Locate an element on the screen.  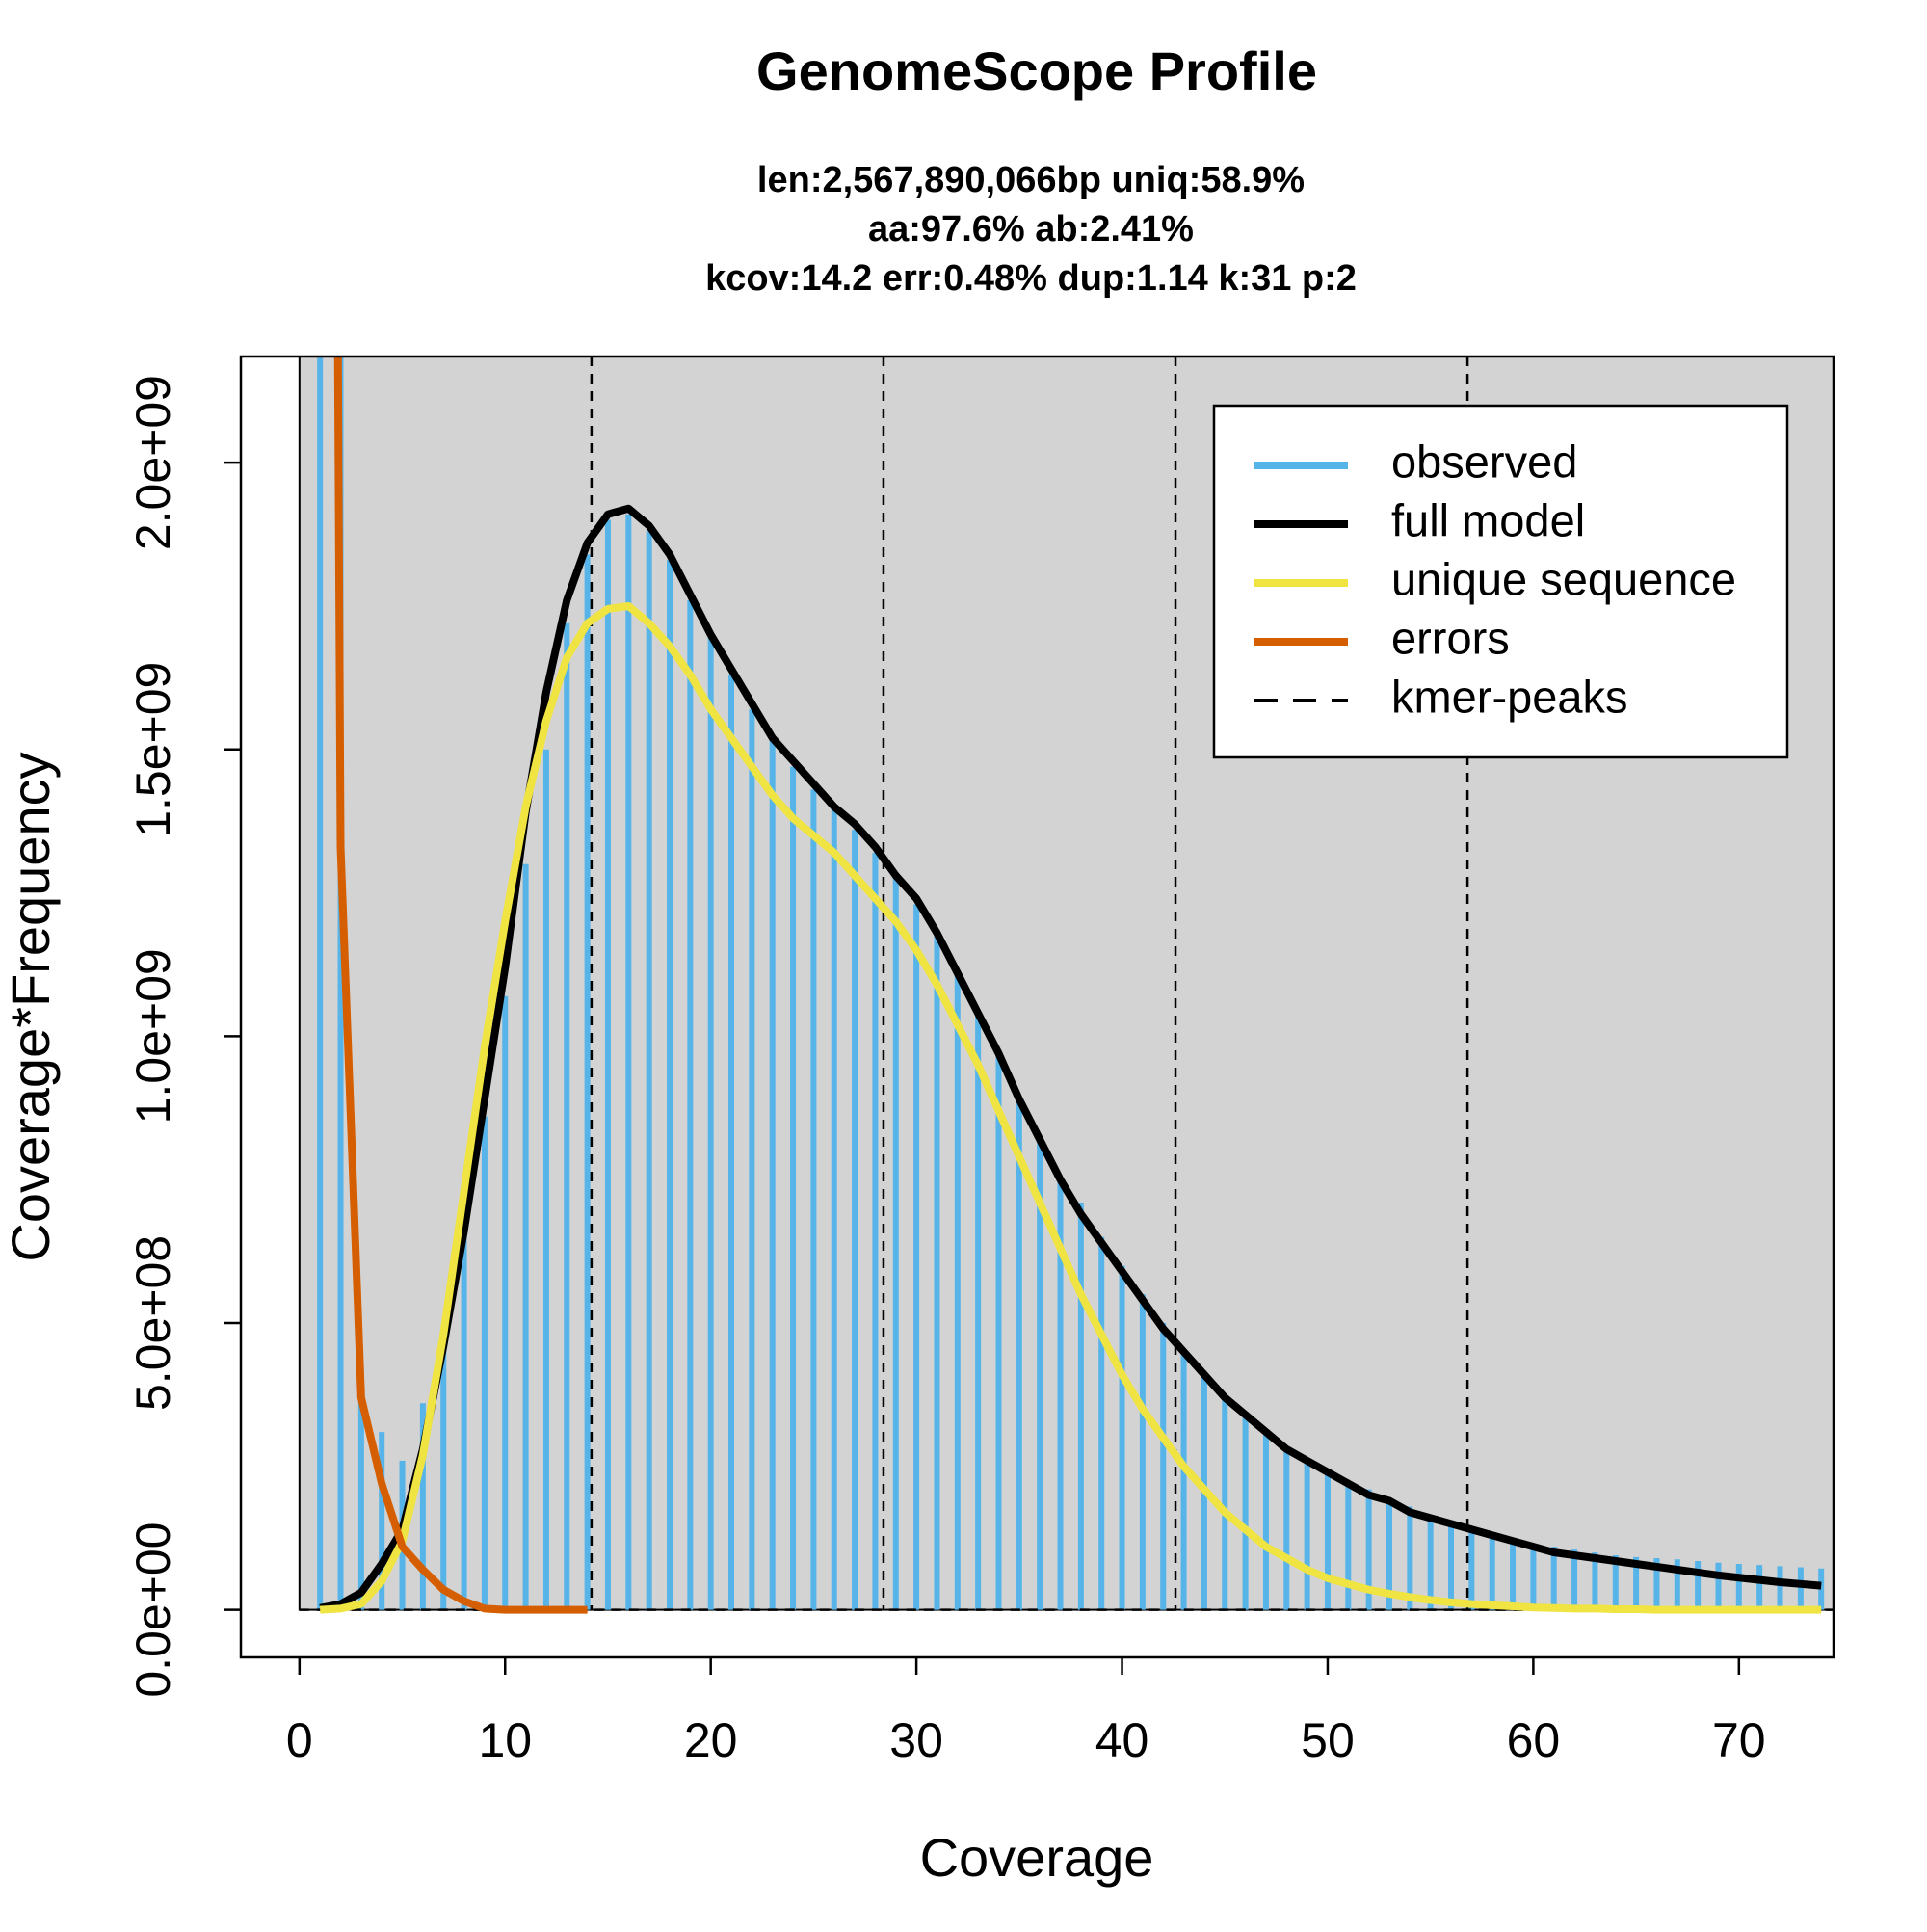
legend-label: full model is located at coordinates (1488, 519).